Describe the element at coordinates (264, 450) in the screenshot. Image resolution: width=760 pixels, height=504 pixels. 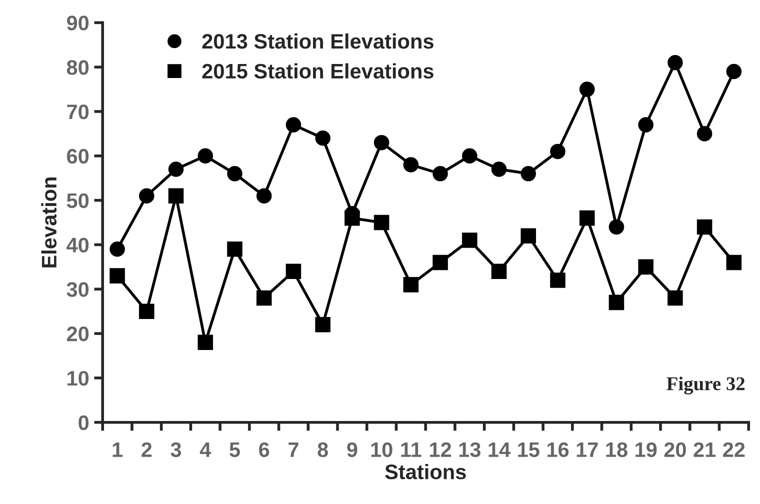
I see `x-tick-label: 6` at that location.